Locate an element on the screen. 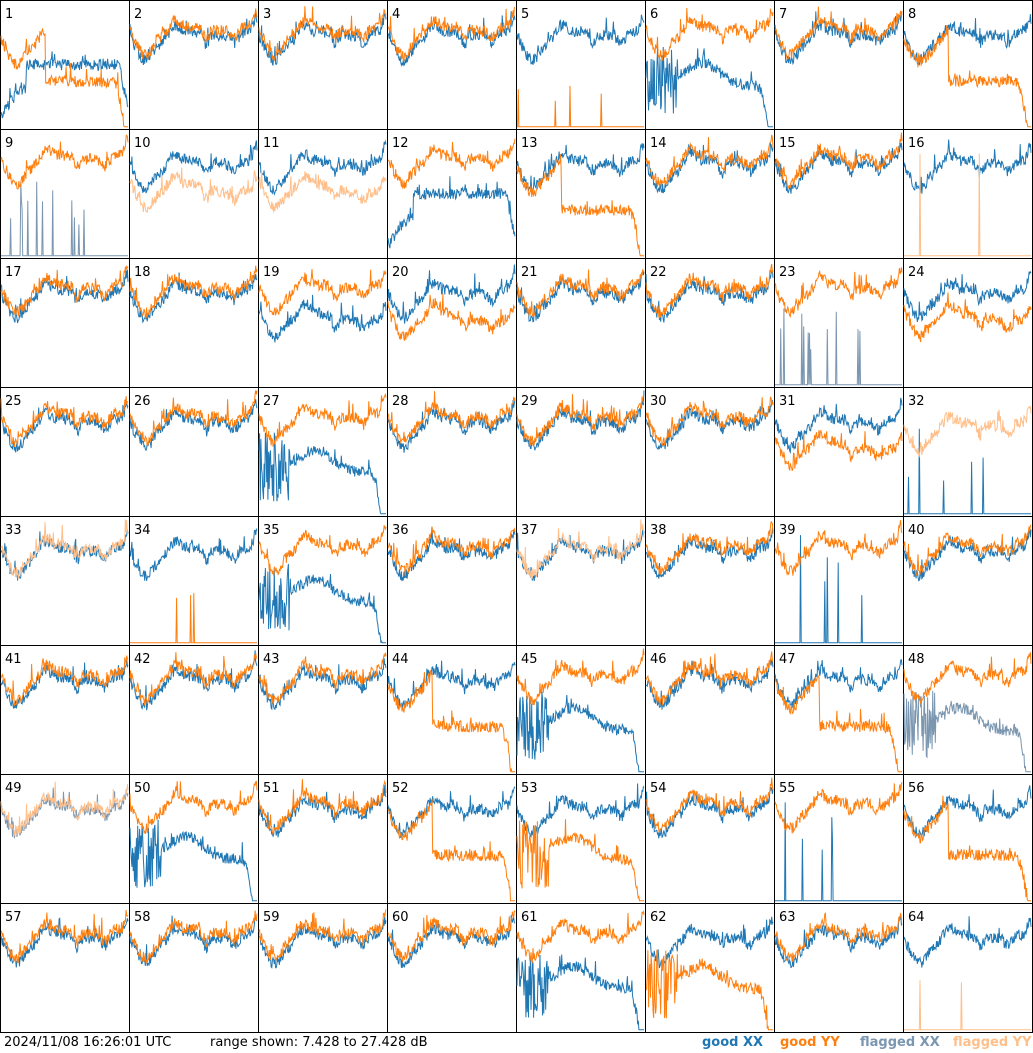 The image size is (1033, 1053). panel: 8 is located at coordinates (968, 65).